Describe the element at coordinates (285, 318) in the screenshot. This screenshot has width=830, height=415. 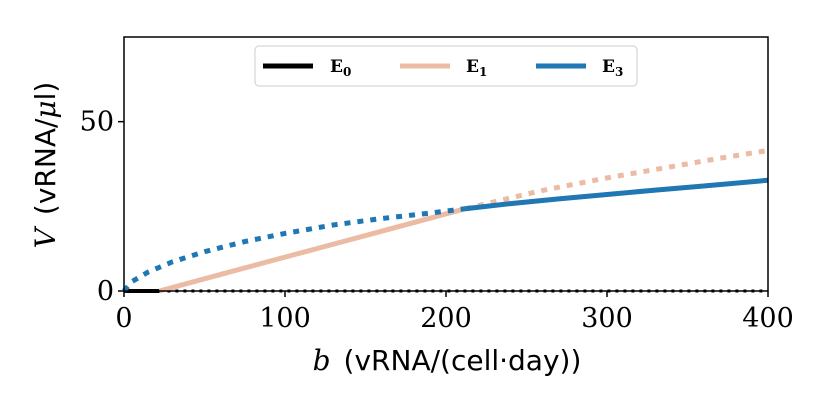
I see `x-tick-label: 100` at that location.